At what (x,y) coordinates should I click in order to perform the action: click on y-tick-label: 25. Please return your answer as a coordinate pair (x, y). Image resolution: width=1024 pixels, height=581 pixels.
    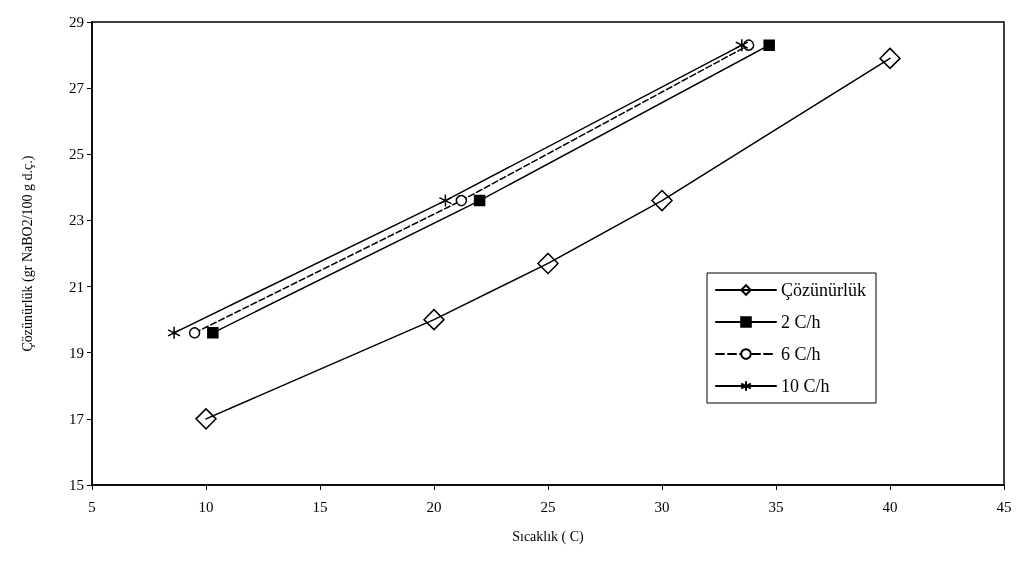
    Looking at the image, I should click on (76, 154).